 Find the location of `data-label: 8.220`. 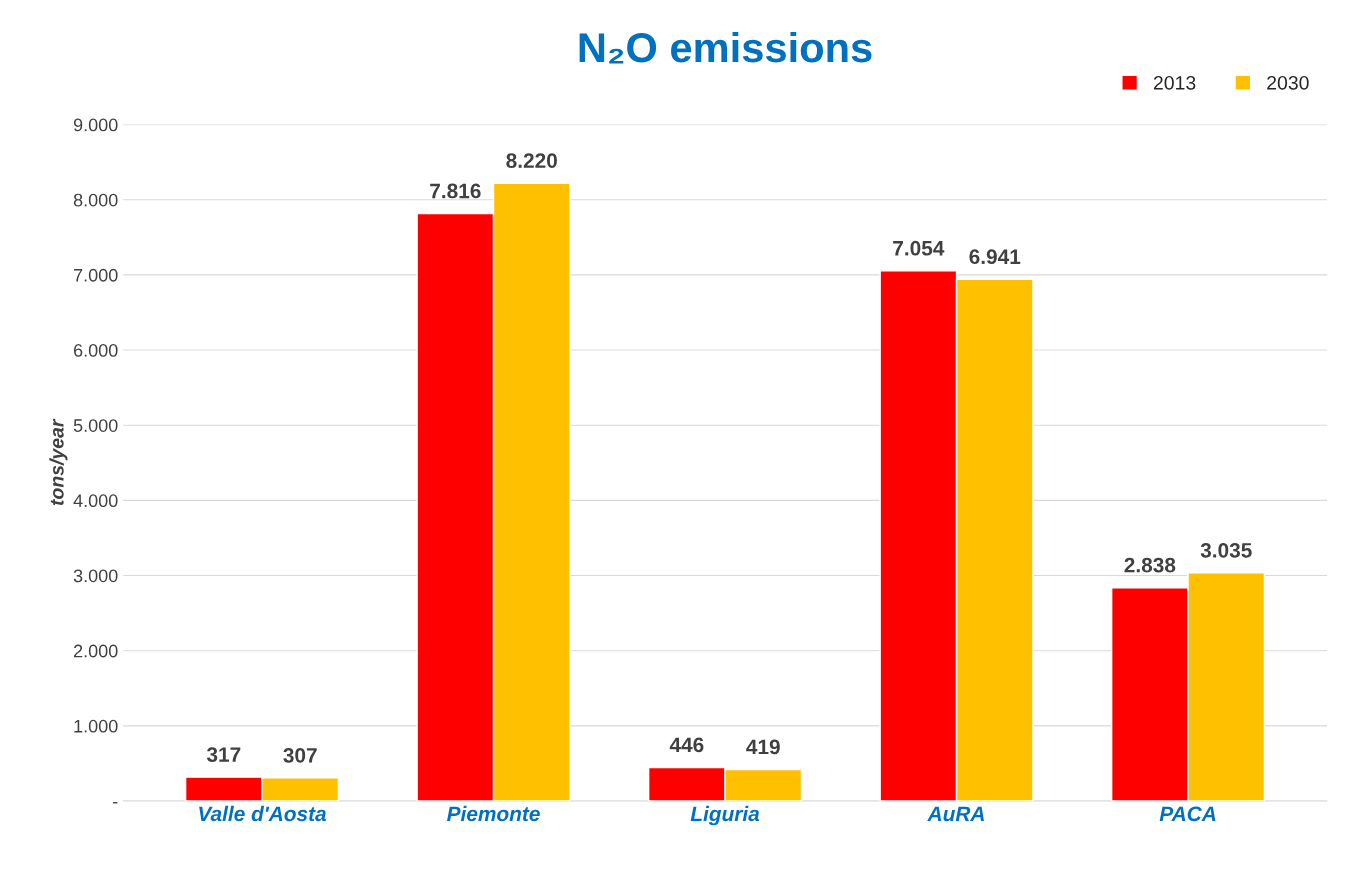

data-label: 8.220 is located at coordinates (531, 160).